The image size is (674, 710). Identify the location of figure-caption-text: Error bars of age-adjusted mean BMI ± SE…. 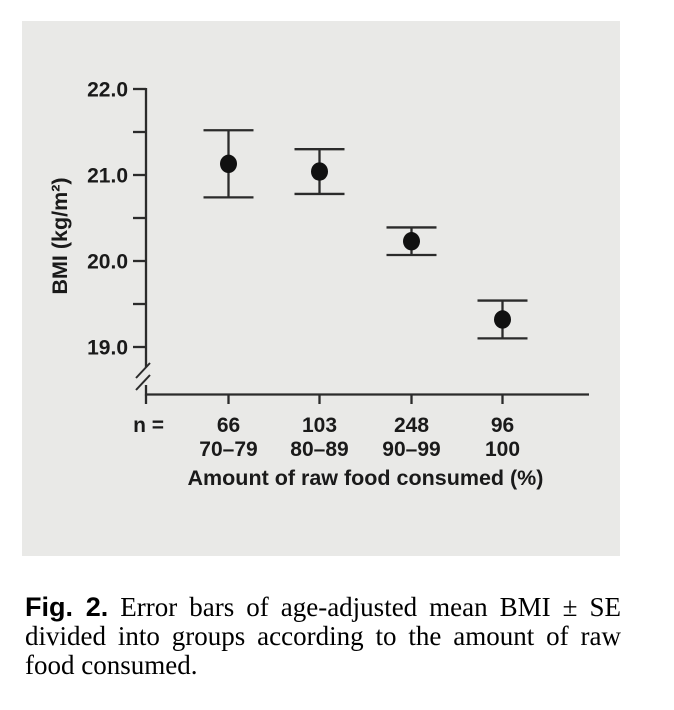
(323, 636).